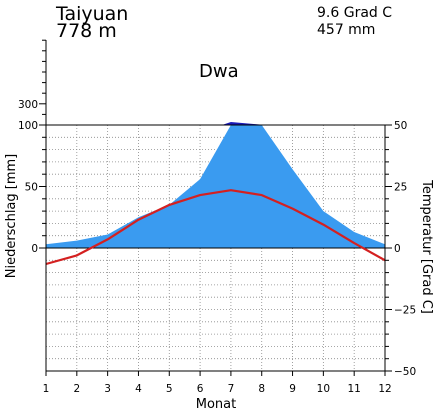  I want to click on right-tick-label: 50, so click(400, 126).